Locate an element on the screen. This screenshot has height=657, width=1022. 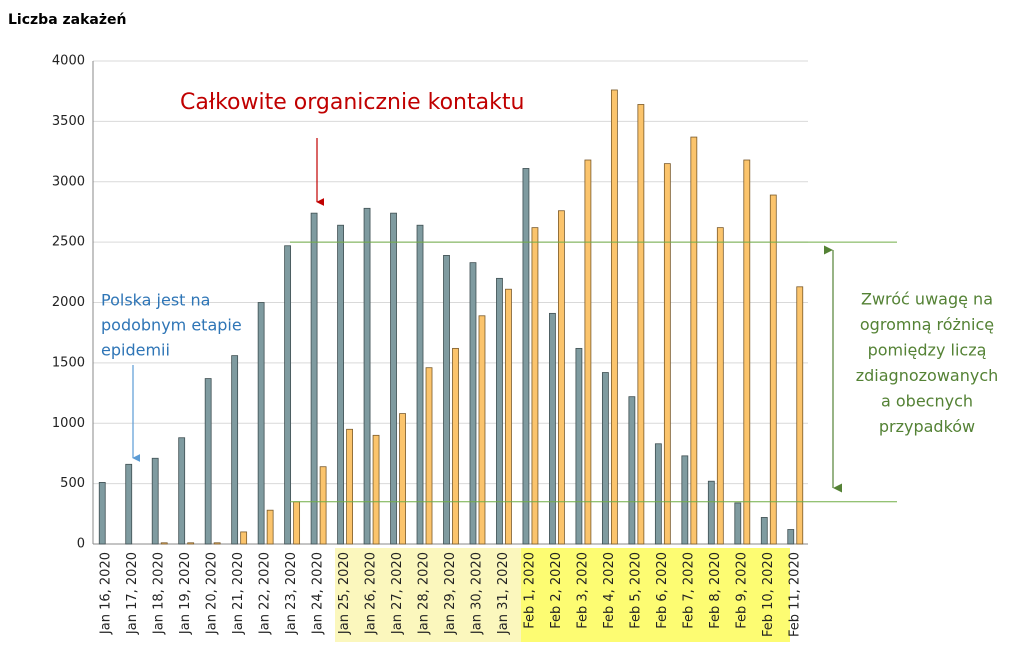
annotation: epidemii is located at coordinates (135, 350).